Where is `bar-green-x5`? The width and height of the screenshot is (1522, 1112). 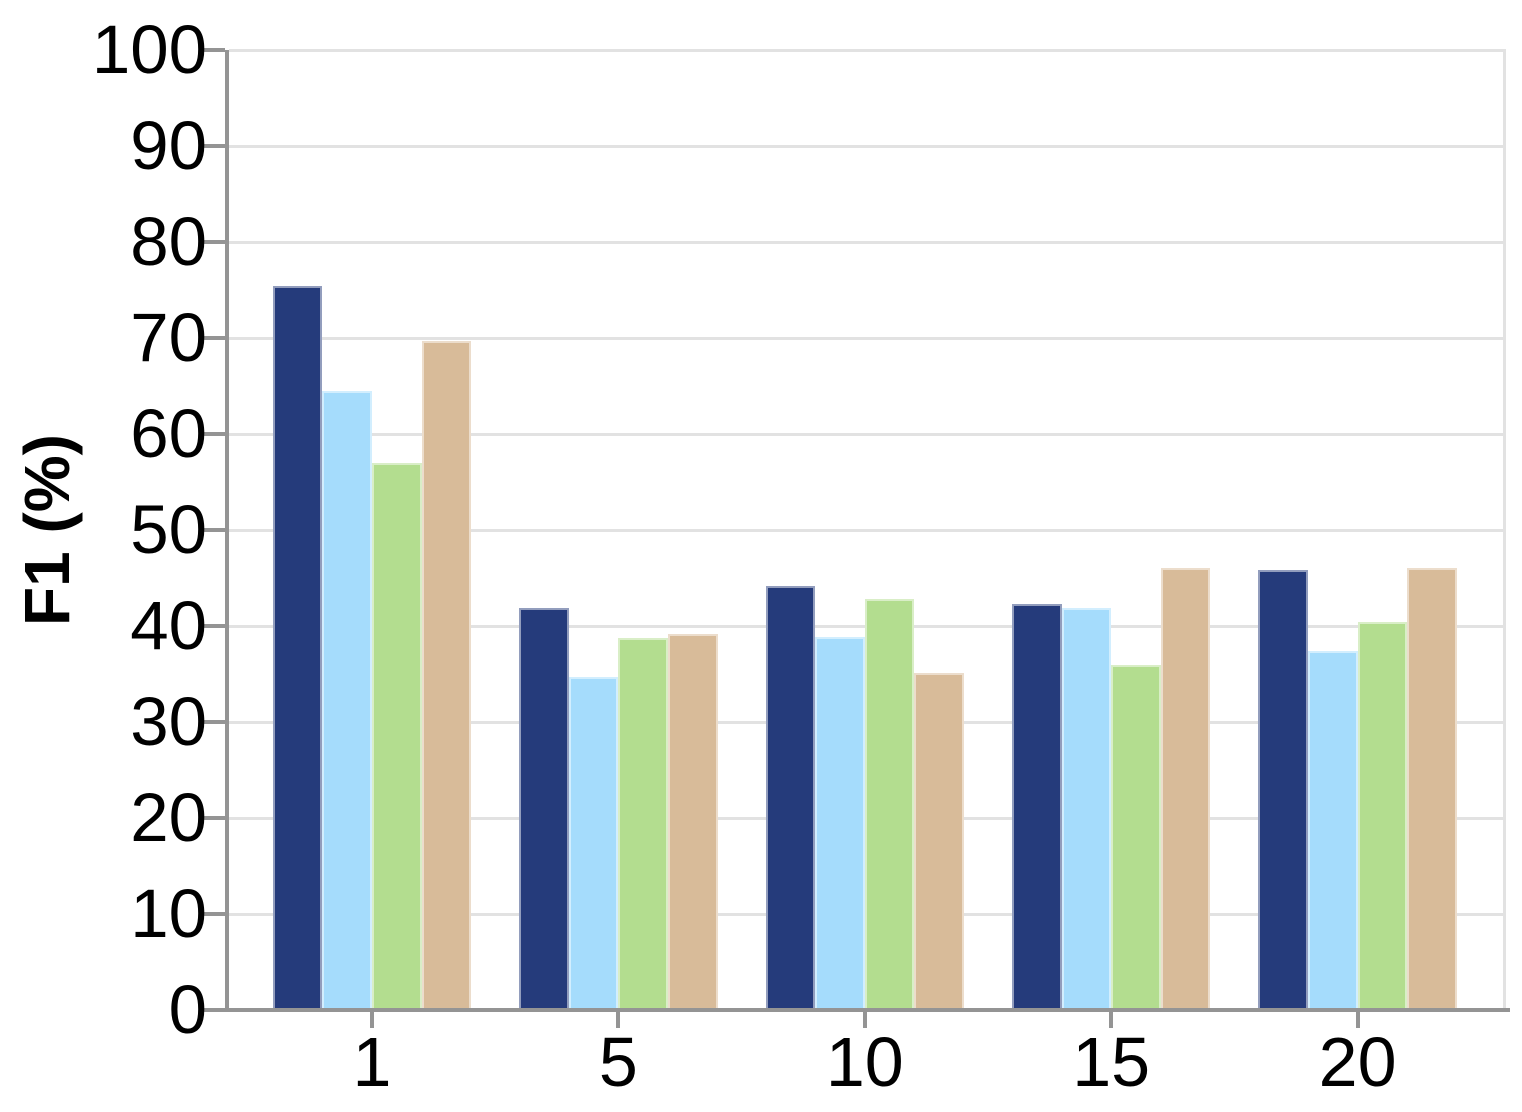
bar-green-x5 is located at coordinates (643, 823).